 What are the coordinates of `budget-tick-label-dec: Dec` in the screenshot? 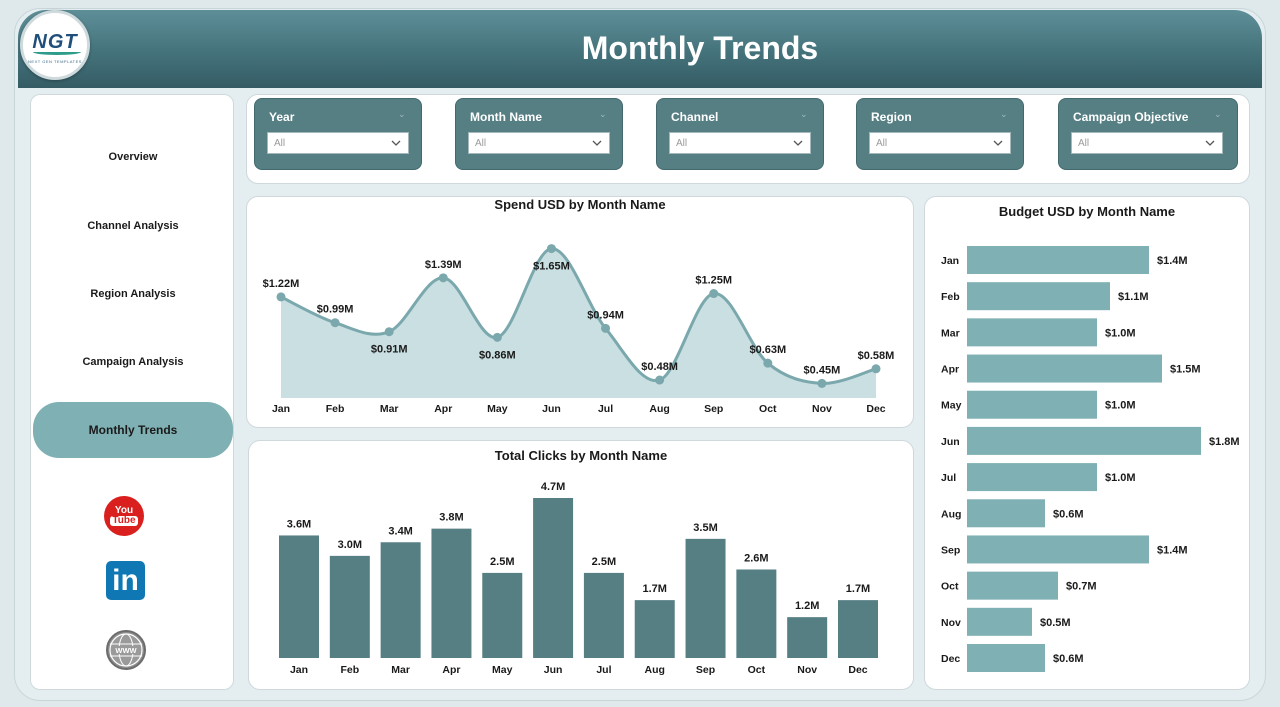 It's located at (950, 659).